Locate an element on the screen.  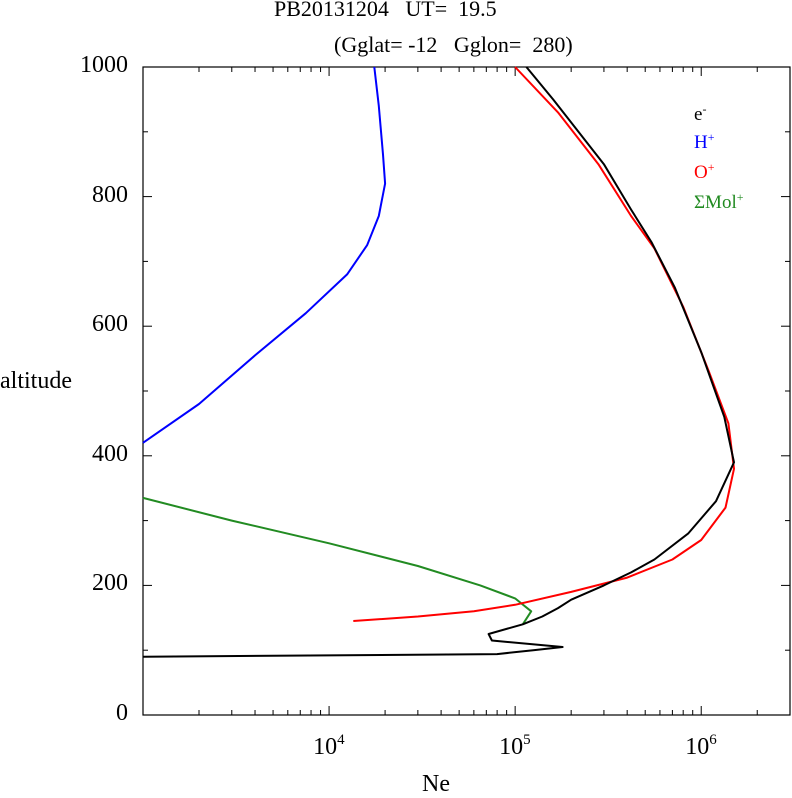
chart-subtitle: (Gglat= -12 Gglon= 280) is located at coordinates (453, 44).